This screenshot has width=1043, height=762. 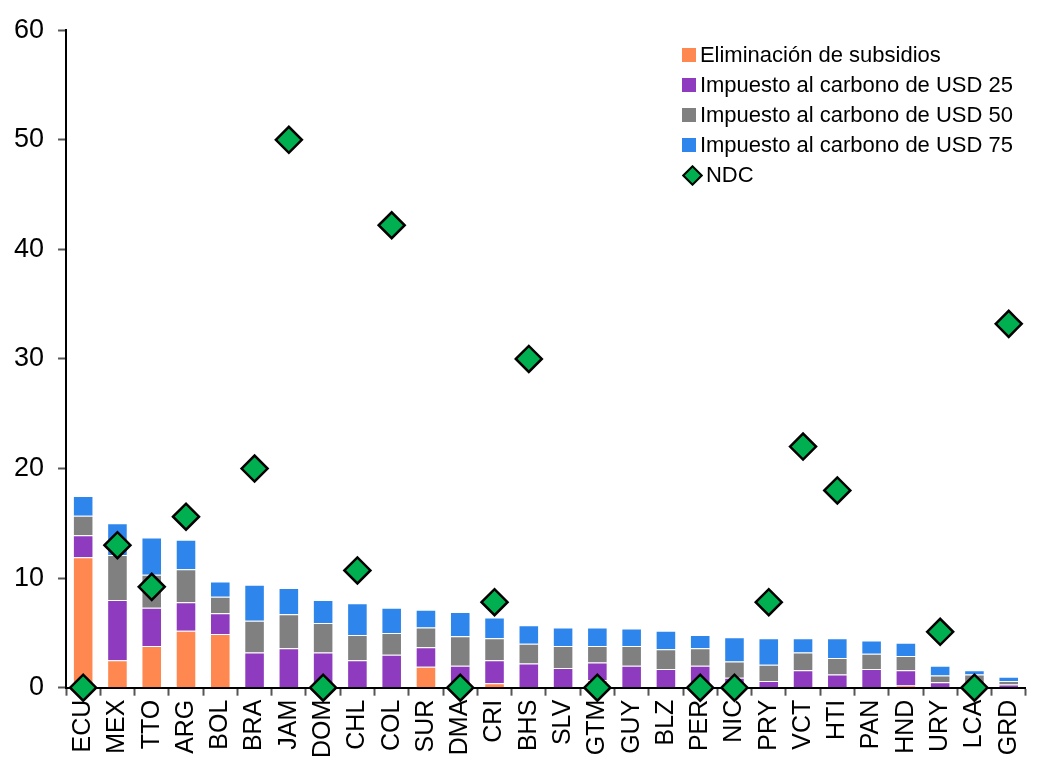 I want to click on x-tick-label: GRD, so click(x=1006, y=727).